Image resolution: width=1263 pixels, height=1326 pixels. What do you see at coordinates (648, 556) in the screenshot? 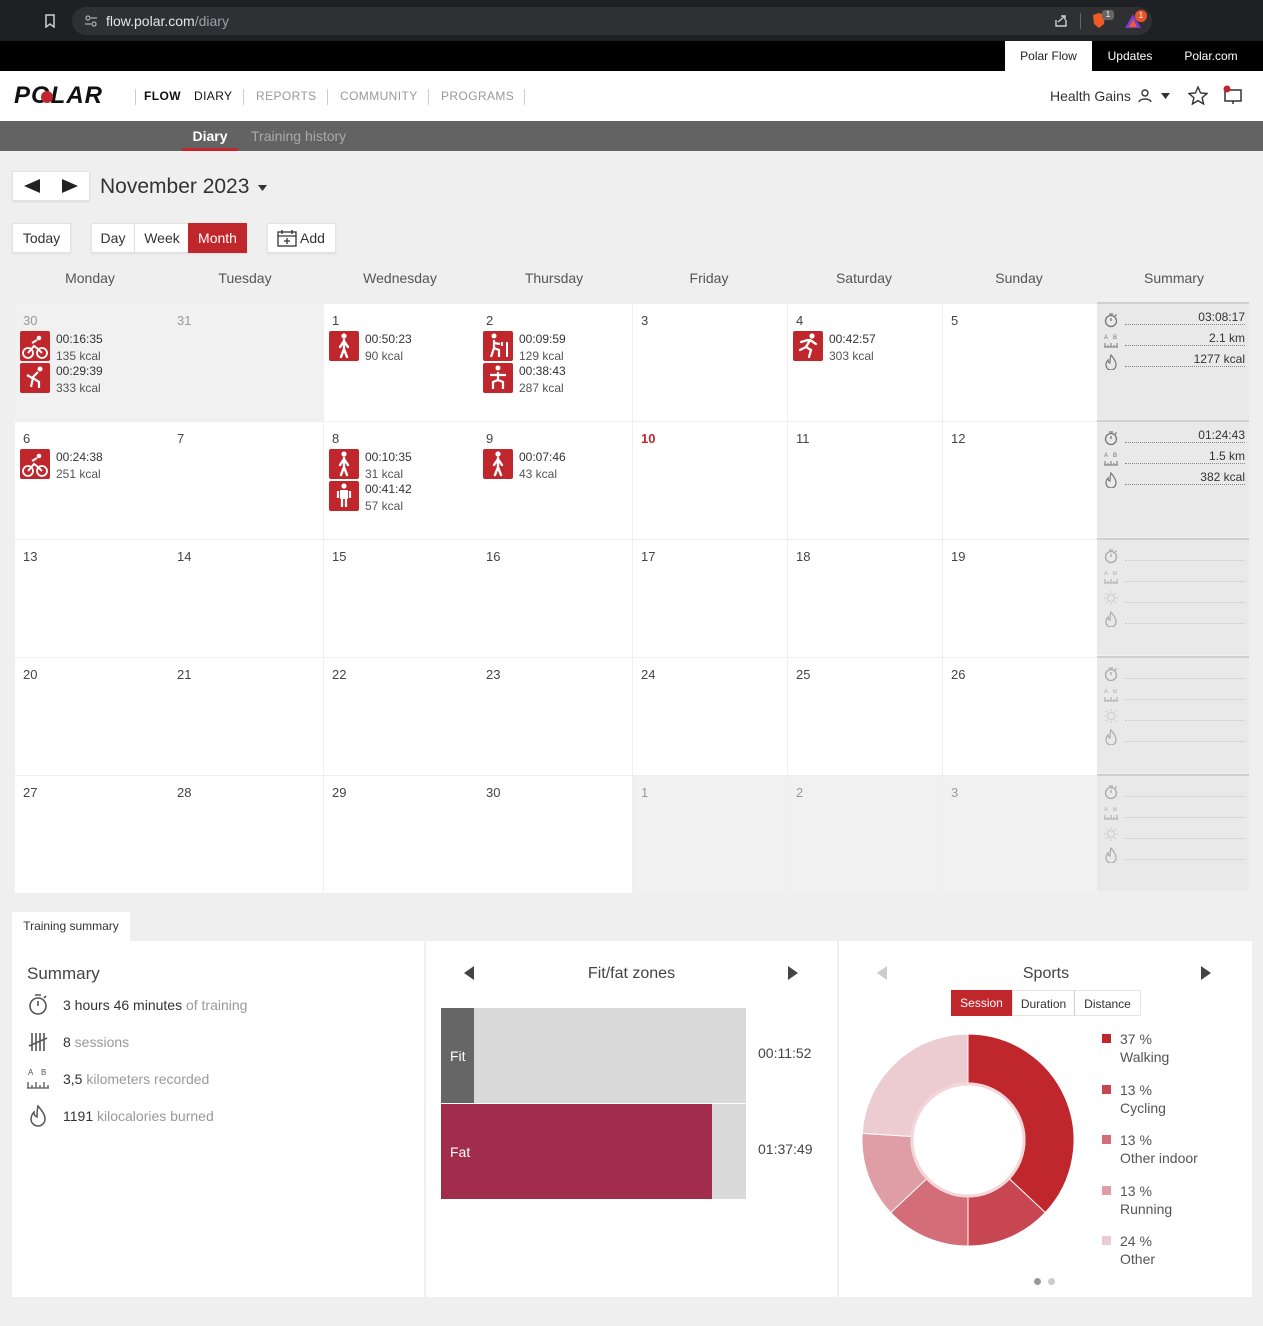
I see `day-number: 17` at bounding box center [648, 556].